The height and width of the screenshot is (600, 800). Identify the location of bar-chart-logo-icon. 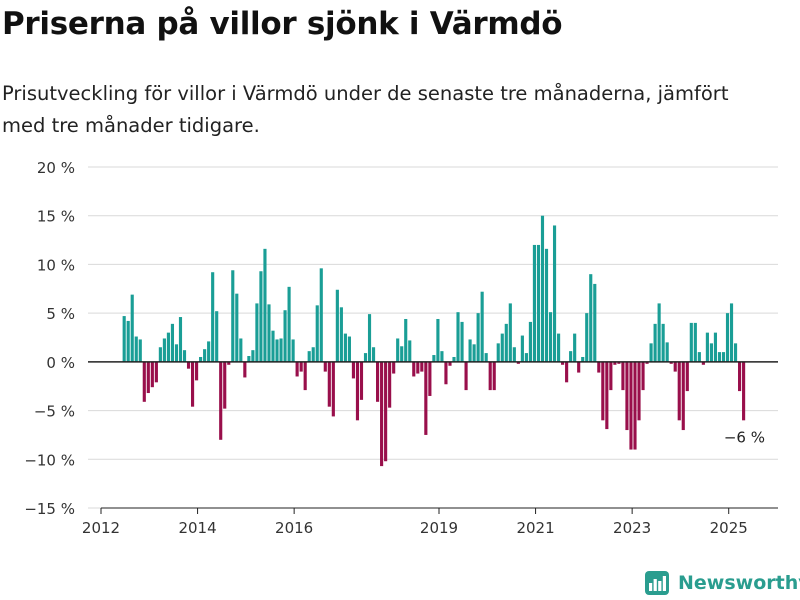
(657, 583).